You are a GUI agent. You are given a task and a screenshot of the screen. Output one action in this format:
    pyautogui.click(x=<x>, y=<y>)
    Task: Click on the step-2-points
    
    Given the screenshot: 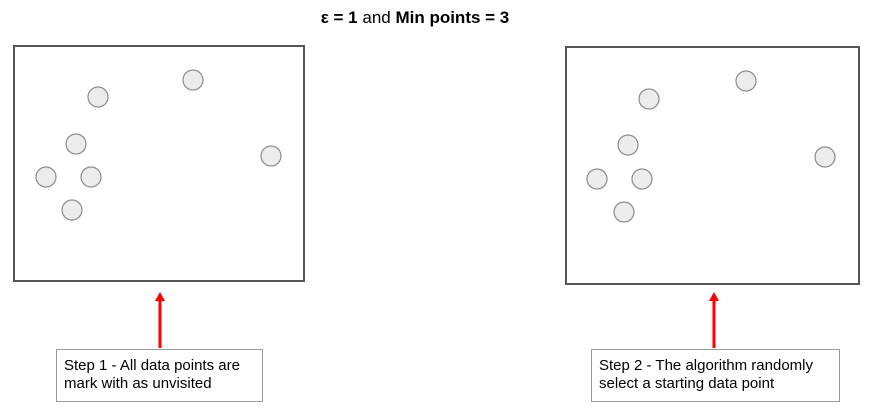 What is the action you would take?
    pyautogui.click(x=711, y=146)
    